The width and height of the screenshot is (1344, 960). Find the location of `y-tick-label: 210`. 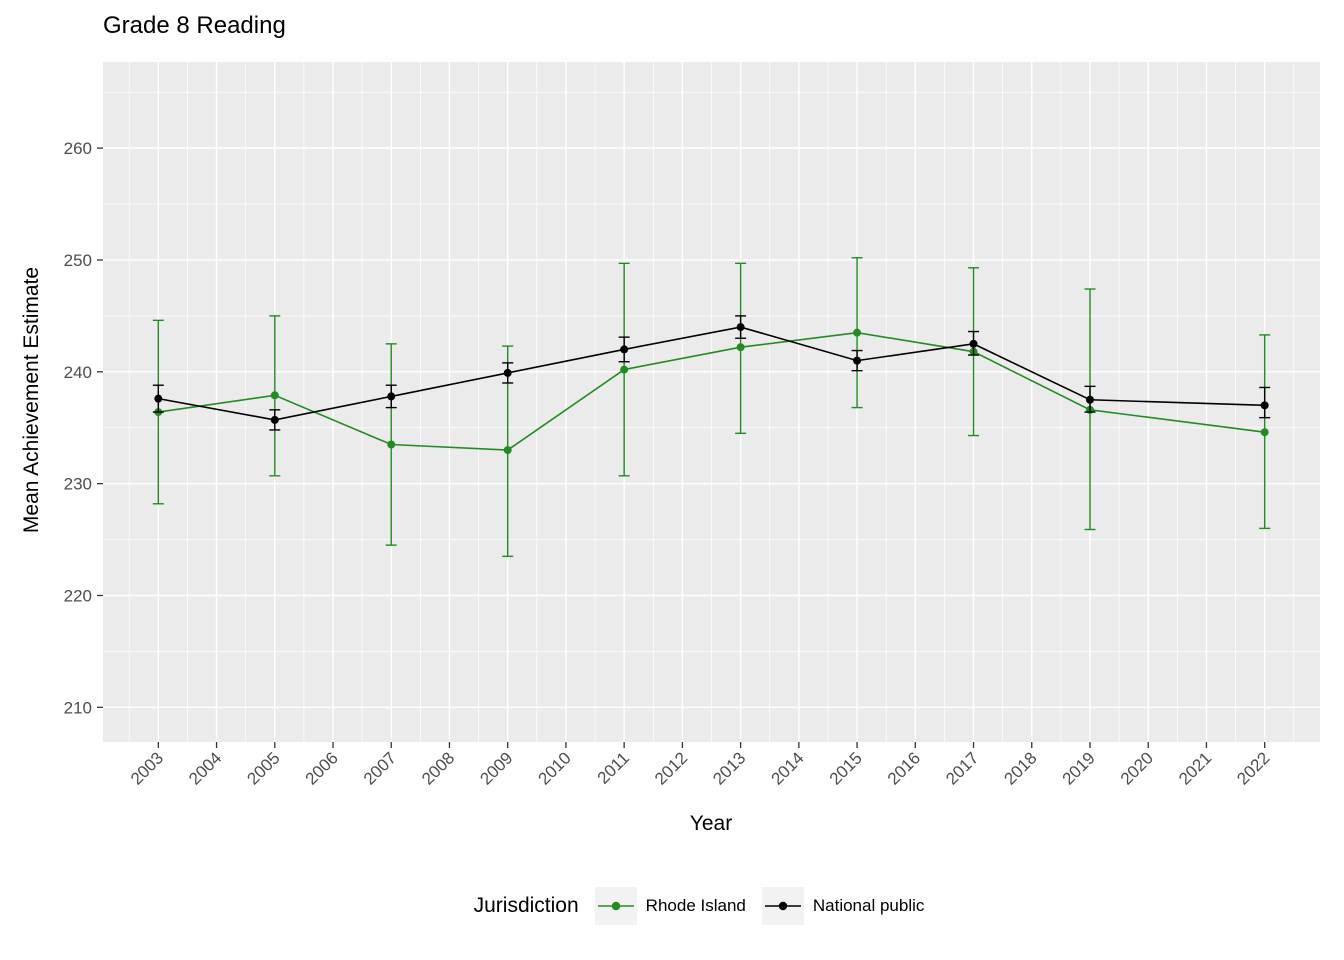

y-tick-label: 210 is located at coordinates (78, 707).